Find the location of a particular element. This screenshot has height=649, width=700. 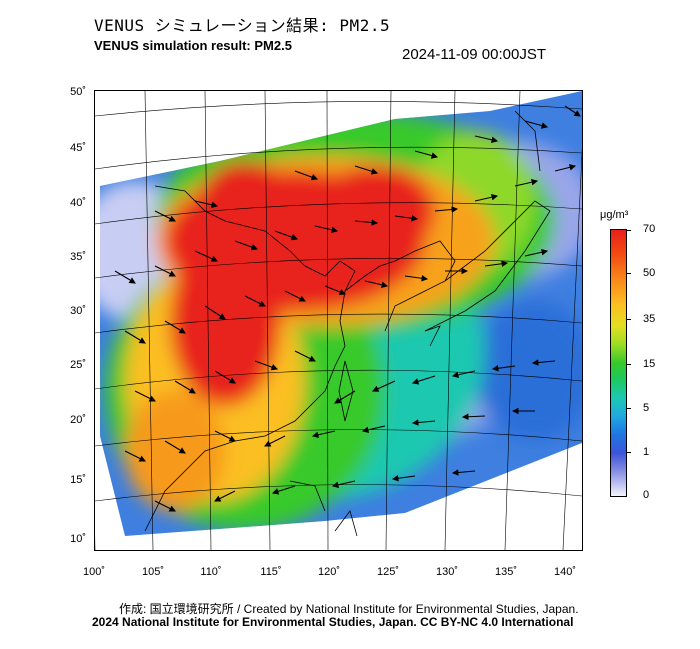

colorbar-tick-15: 15 is located at coordinates (649, 364).